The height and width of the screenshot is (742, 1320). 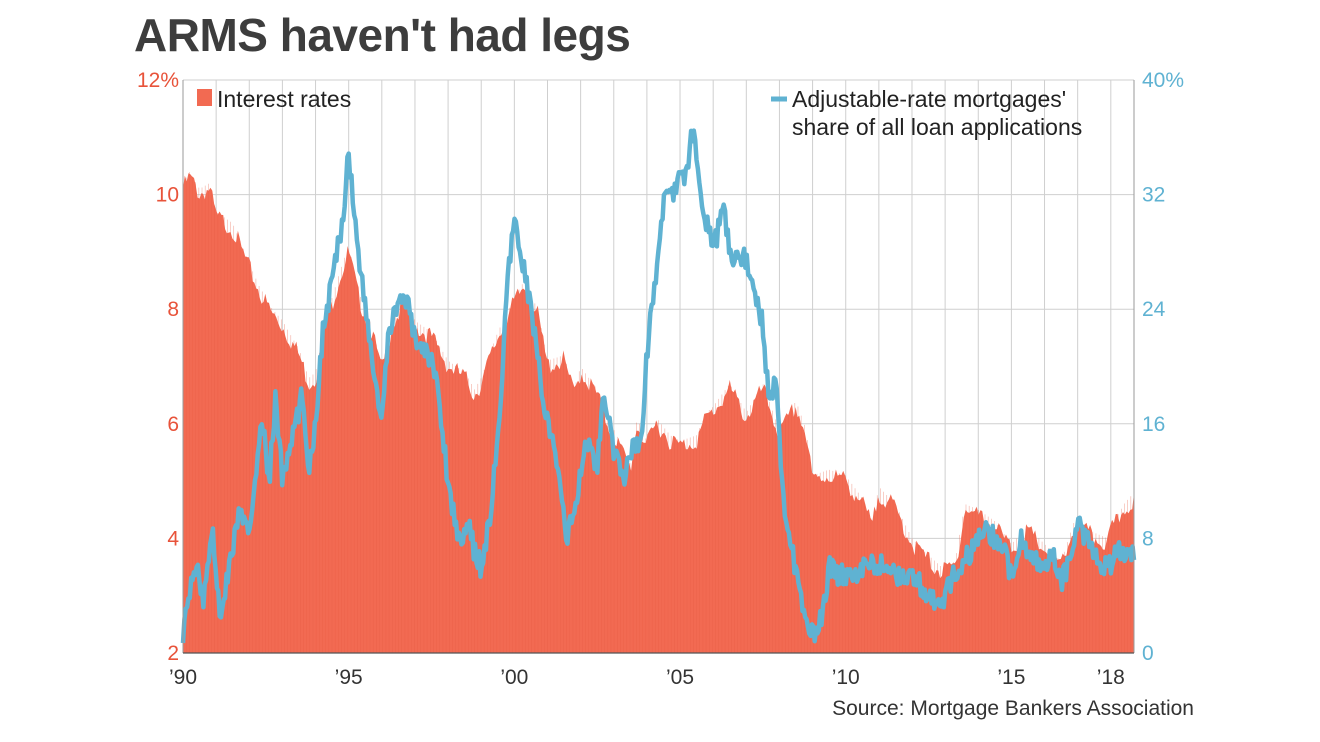 What do you see at coordinates (1154, 309) in the screenshot?
I see `right-tick-label: 24` at bounding box center [1154, 309].